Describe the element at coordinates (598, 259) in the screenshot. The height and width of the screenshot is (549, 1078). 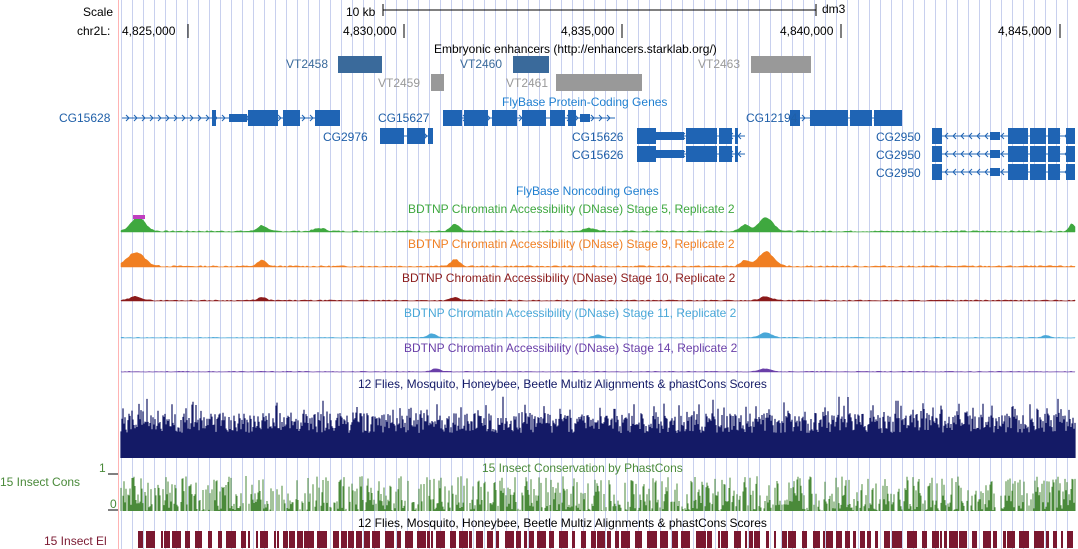
I see `dnase-stage9-signal` at that location.